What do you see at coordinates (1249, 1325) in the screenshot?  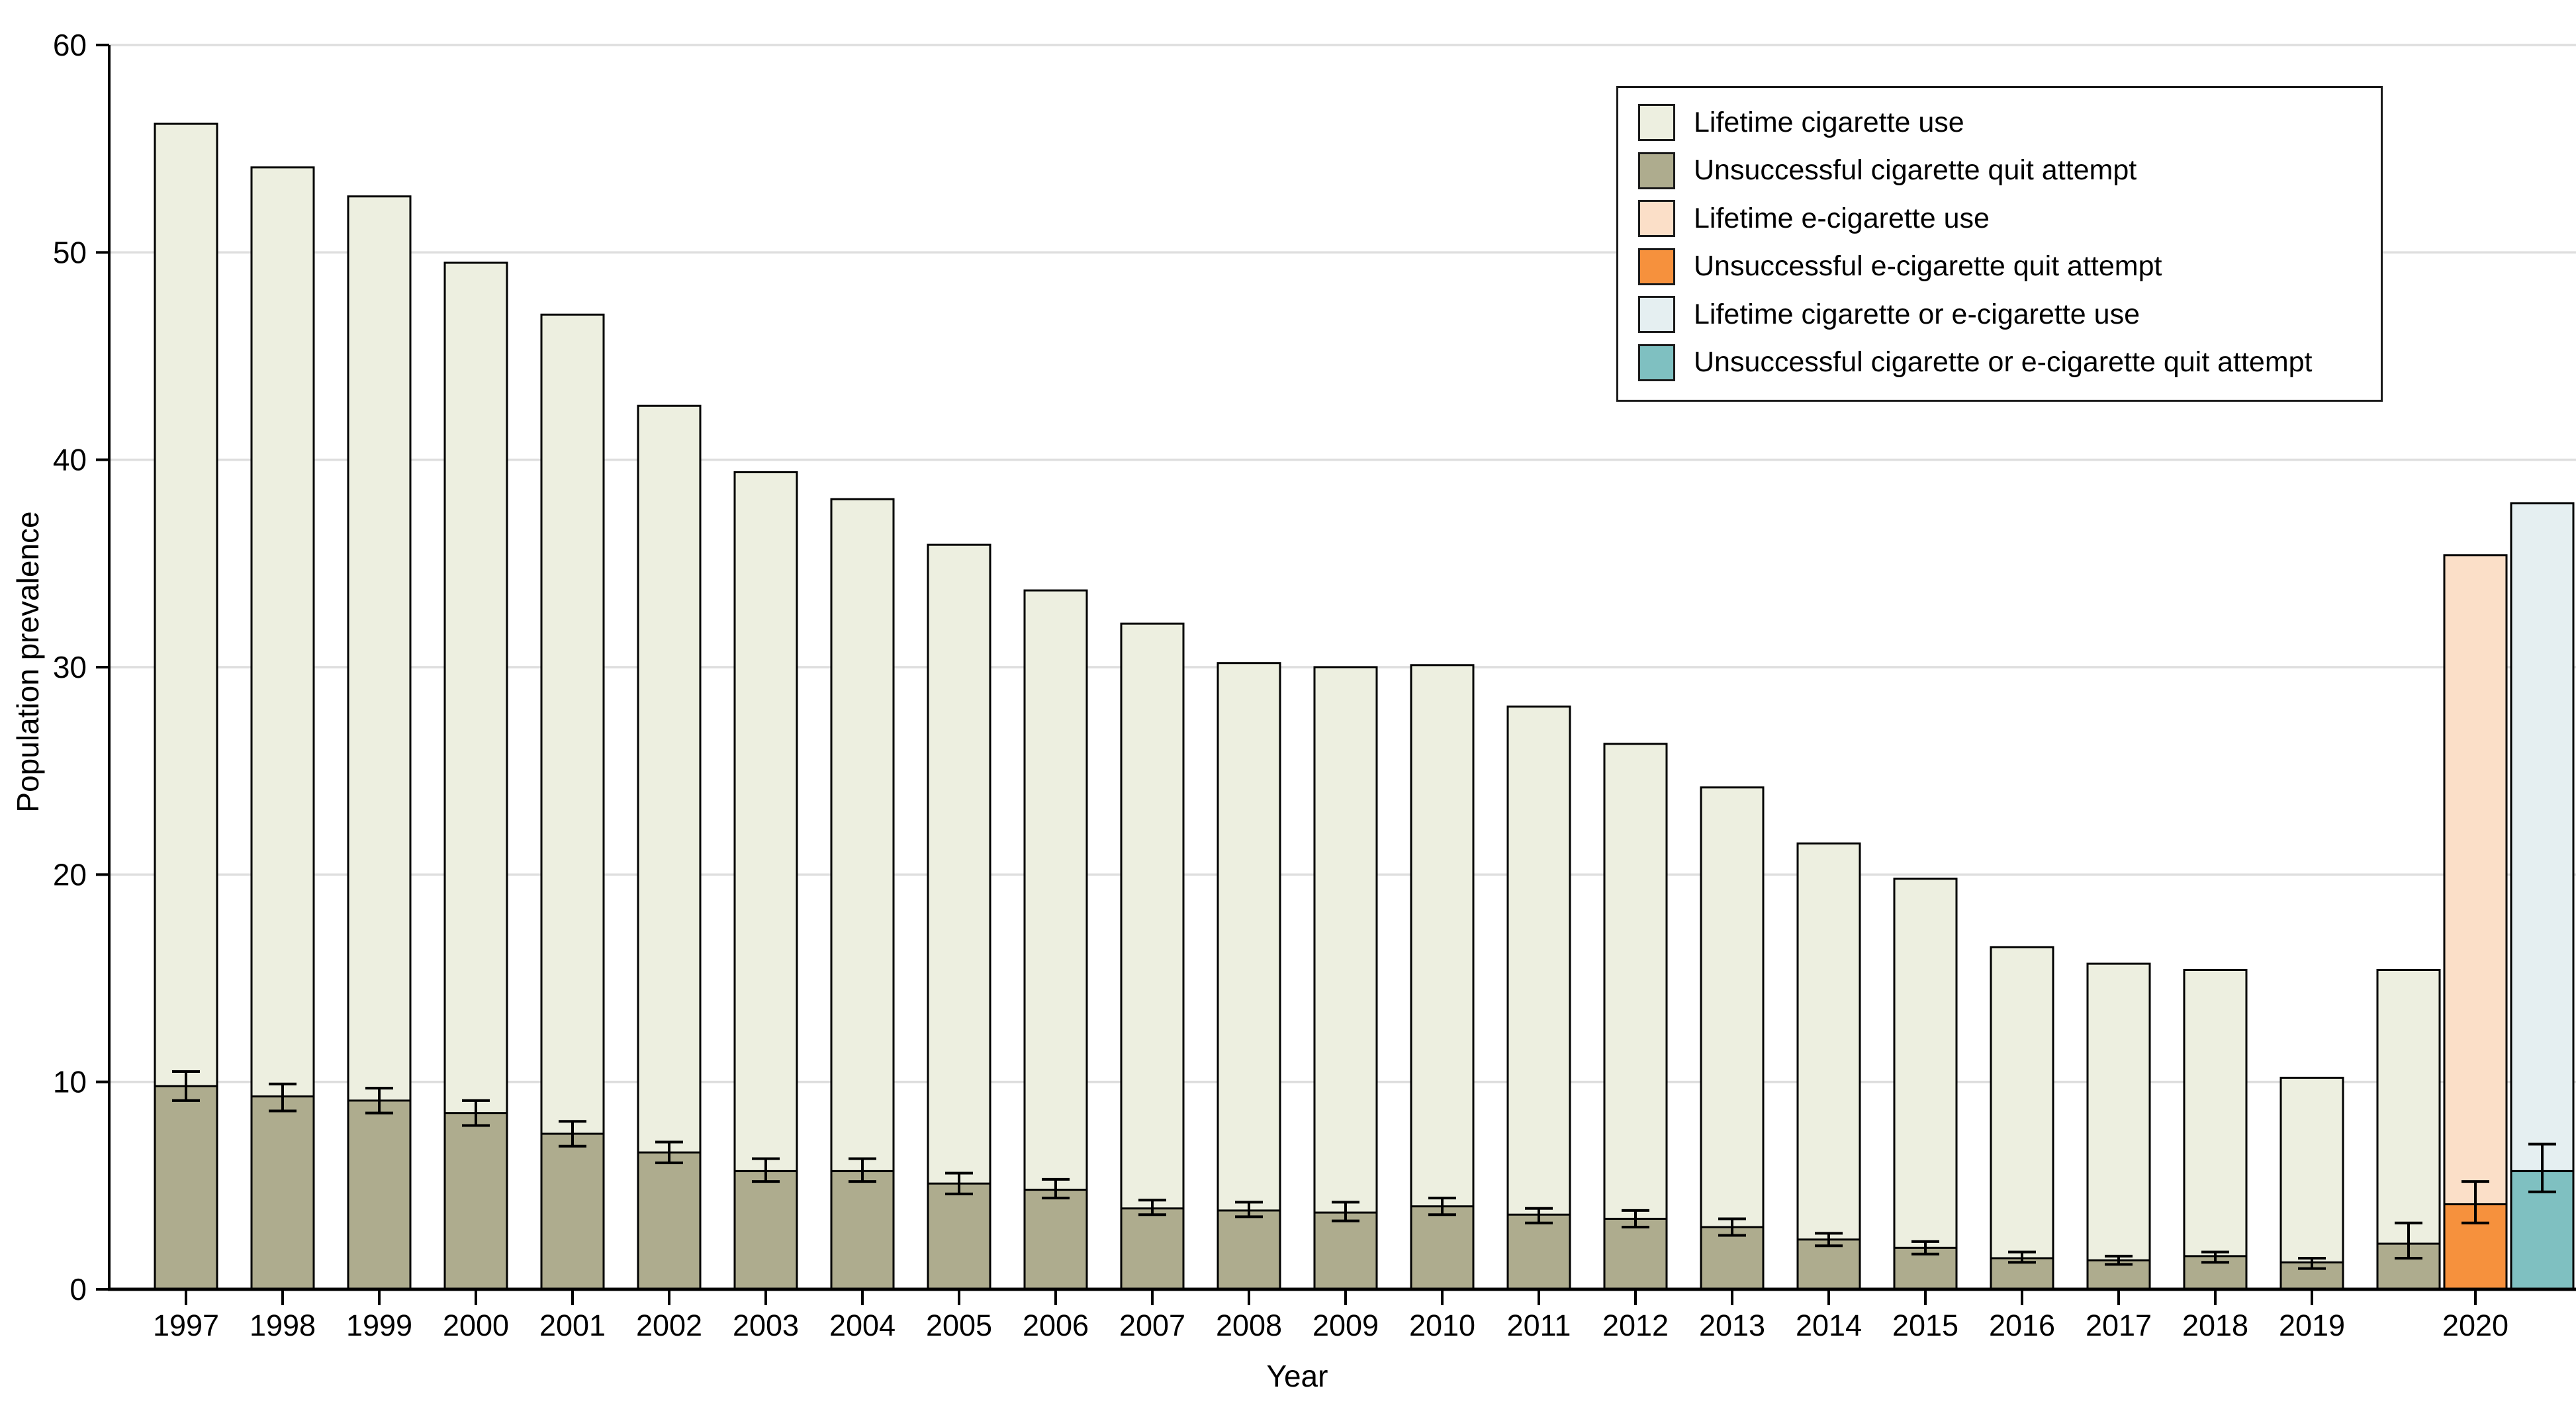 I see `x-tick-label-2008: 2008` at bounding box center [1249, 1325].